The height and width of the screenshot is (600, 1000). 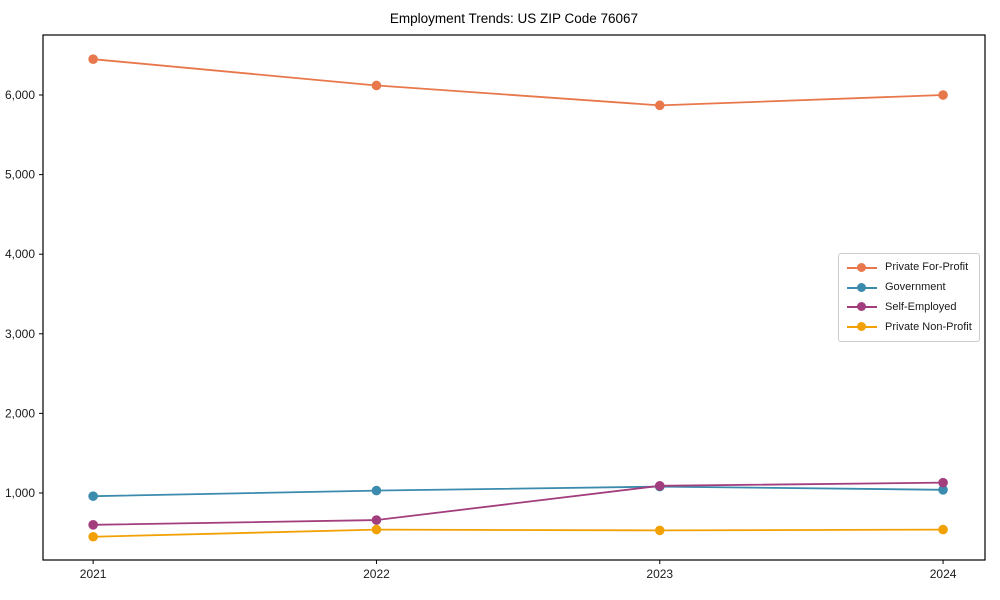 I want to click on y-tick-label: 2,000, so click(x=20, y=413).